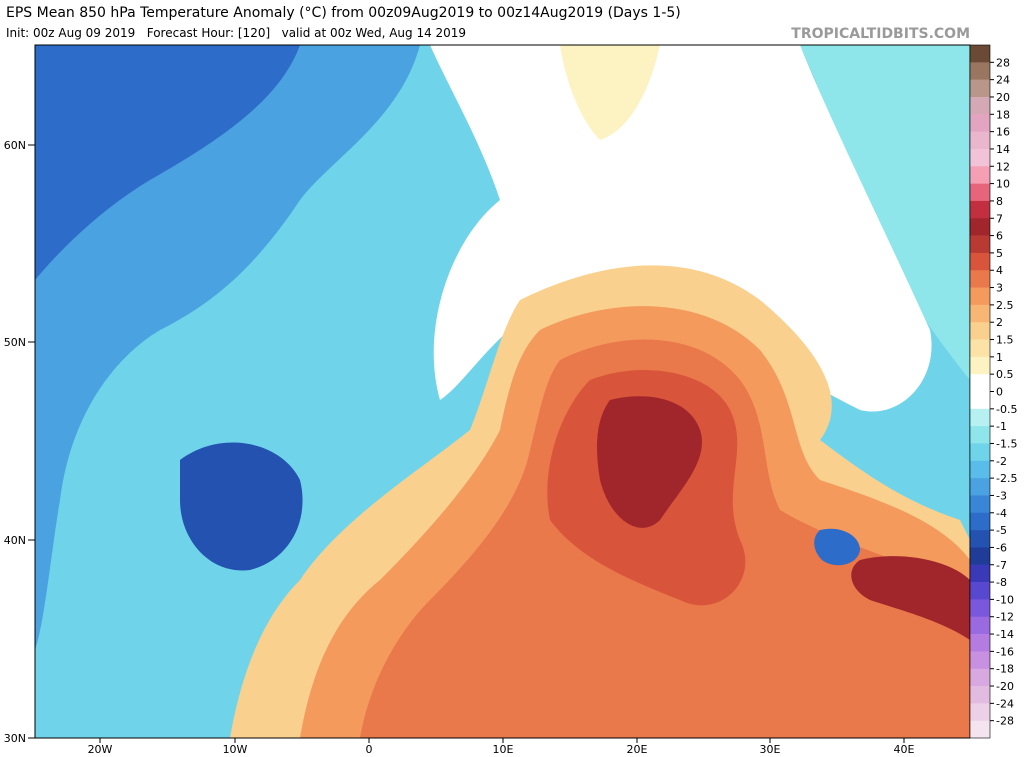 The height and width of the screenshot is (757, 1024). I want to click on colorbar-label: -14, so click(1005, 634).